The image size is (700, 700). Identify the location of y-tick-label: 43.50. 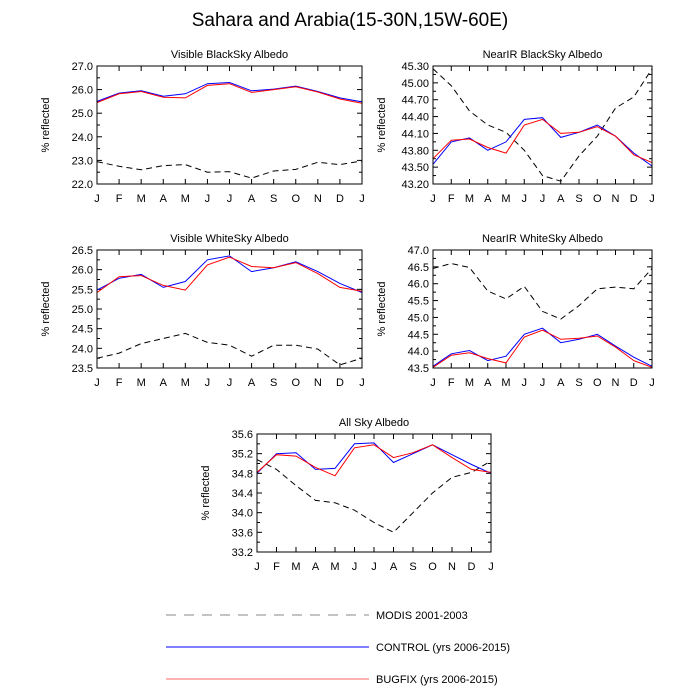
(415, 168).